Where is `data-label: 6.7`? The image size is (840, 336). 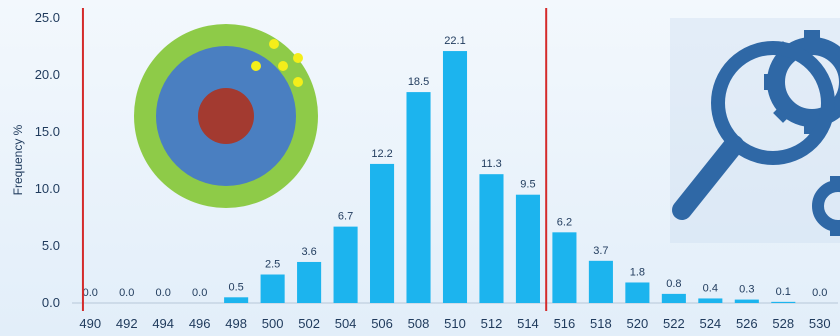 data-label: 6.7 is located at coordinates (345, 217).